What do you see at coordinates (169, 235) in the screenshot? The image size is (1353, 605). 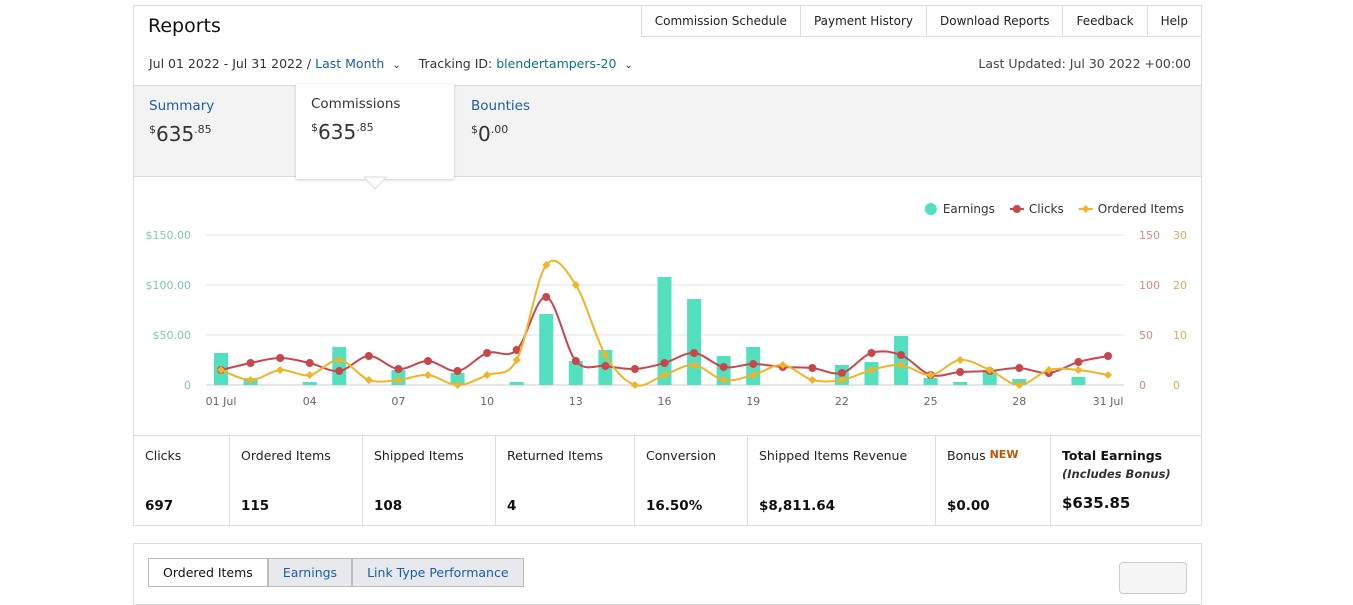 I see `y-tick-label: $150.00` at bounding box center [169, 235].